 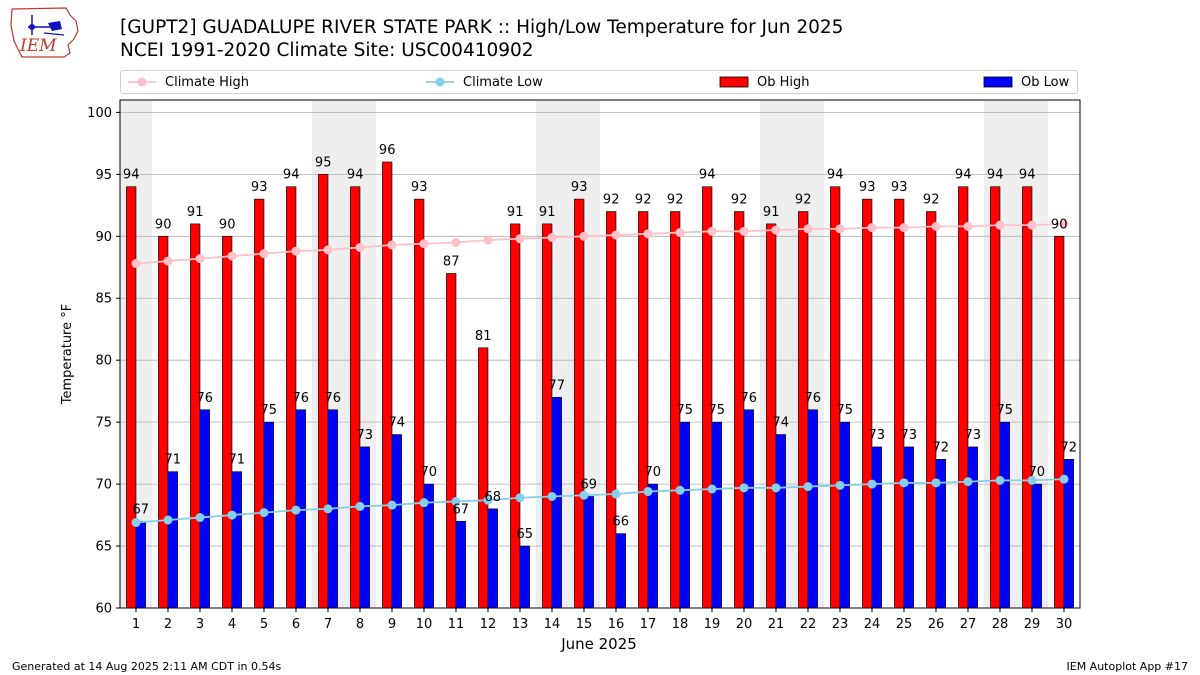 What do you see at coordinates (599, 82) in the screenshot?
I see `chart-legend: Climate High Climate Low Ob High Ob Low` at bounding box center [599, 82].